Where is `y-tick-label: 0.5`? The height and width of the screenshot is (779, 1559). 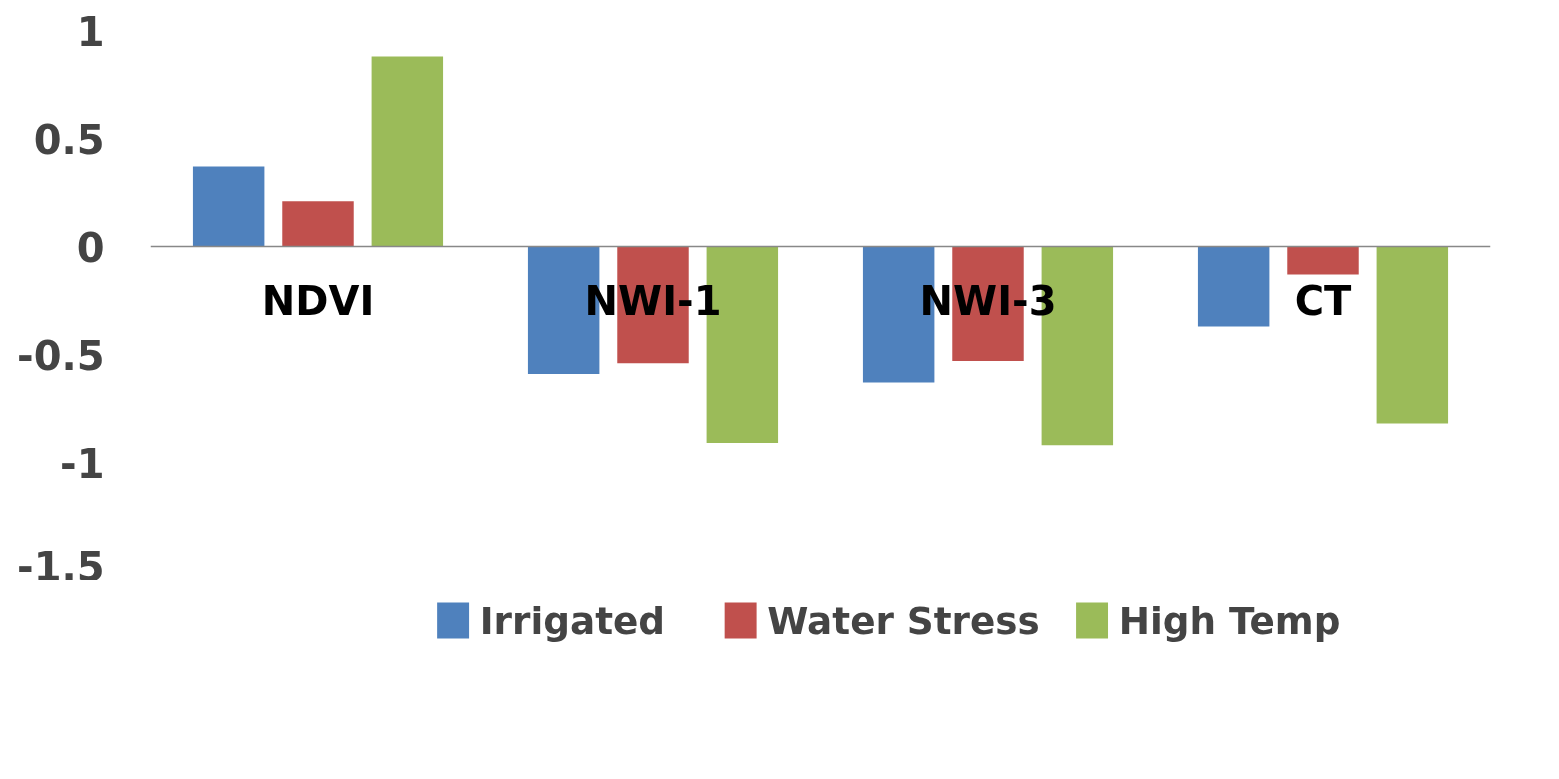
y-tick-label: 0.5 is located at coordinates (69, 139).